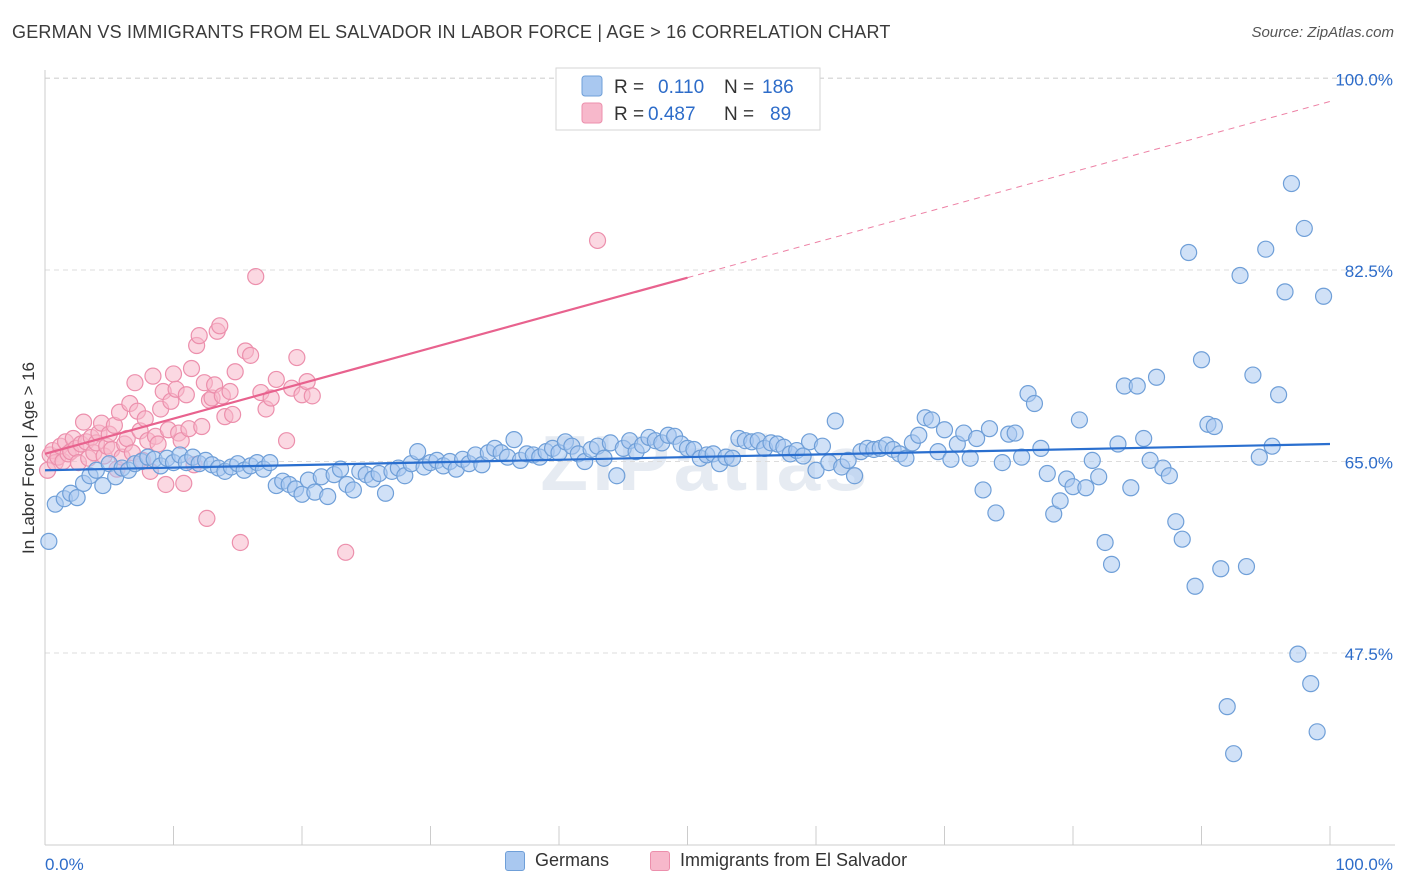  Describe the element at coordinates (322, 396) in the screenshot. I see `series-el-salvador-points` at that location.